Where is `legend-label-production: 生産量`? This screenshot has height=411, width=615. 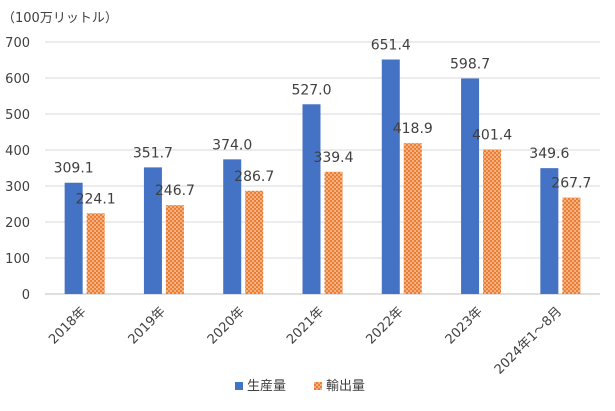 legend-label-production: 生産量 is located at coordinates (266, 386).